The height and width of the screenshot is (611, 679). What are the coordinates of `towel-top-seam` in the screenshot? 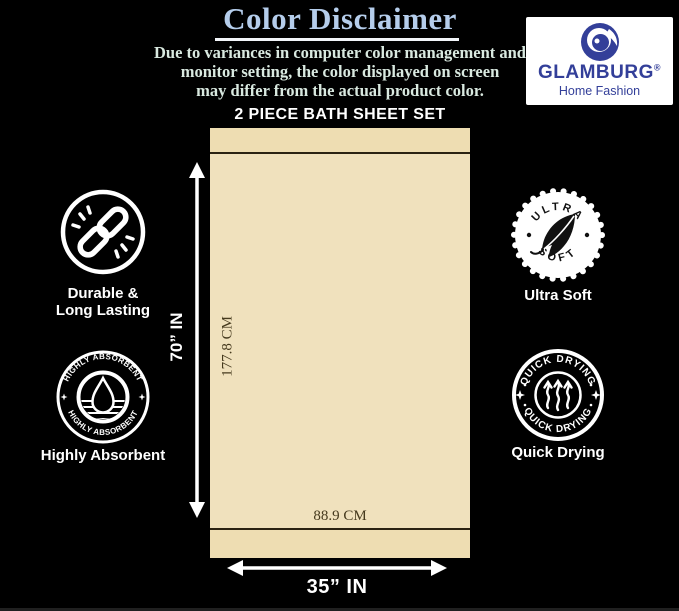 It's located at (340, 153).